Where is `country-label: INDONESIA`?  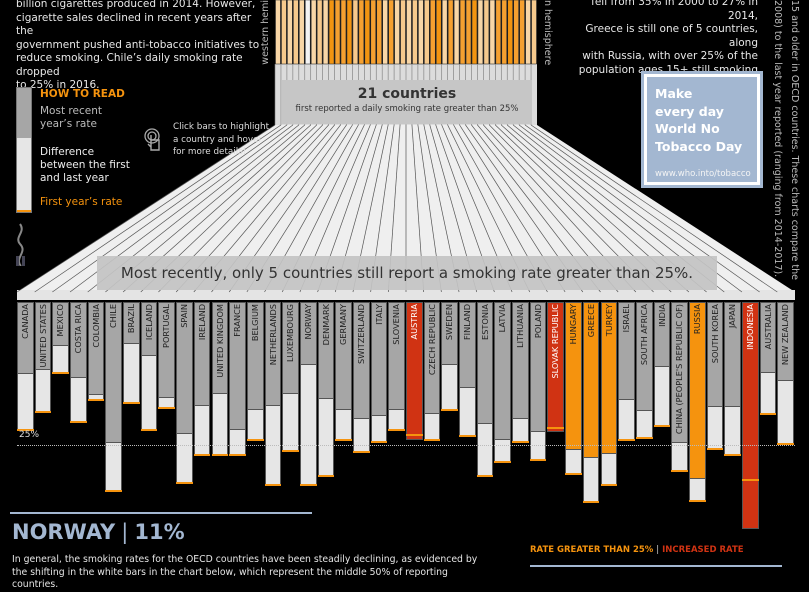 country-label: INDONESIA is located at coordinates (749, 327).